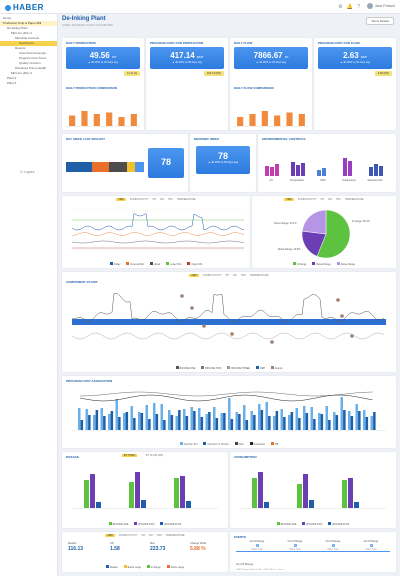  Describe the element at coordinates (358, 7) in the screenshot. I see `help-icon: ?` at that location.